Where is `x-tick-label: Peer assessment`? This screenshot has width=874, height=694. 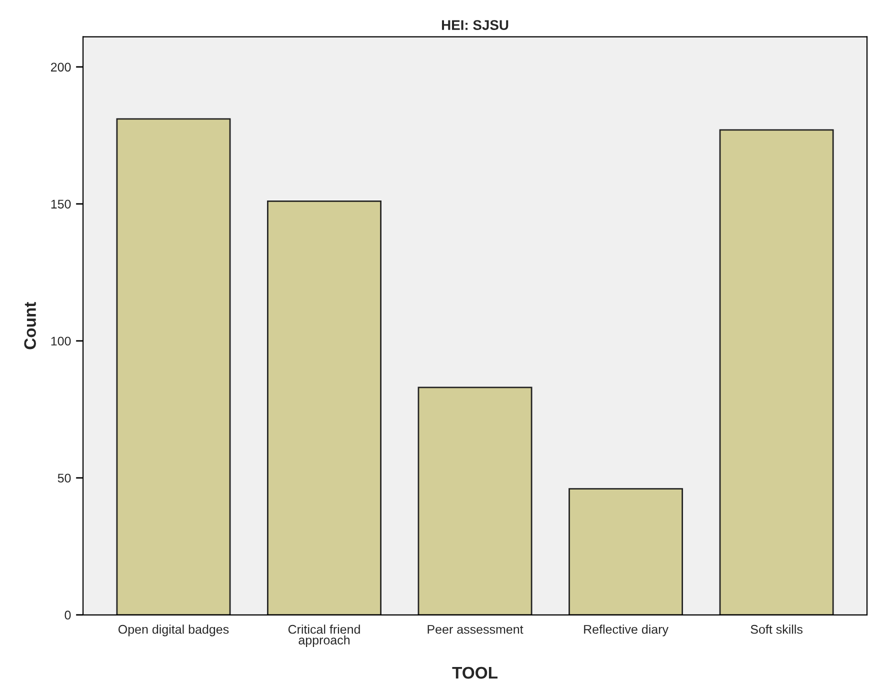 x-tick-label: Peer assessment is located at coordinates (476, 629).